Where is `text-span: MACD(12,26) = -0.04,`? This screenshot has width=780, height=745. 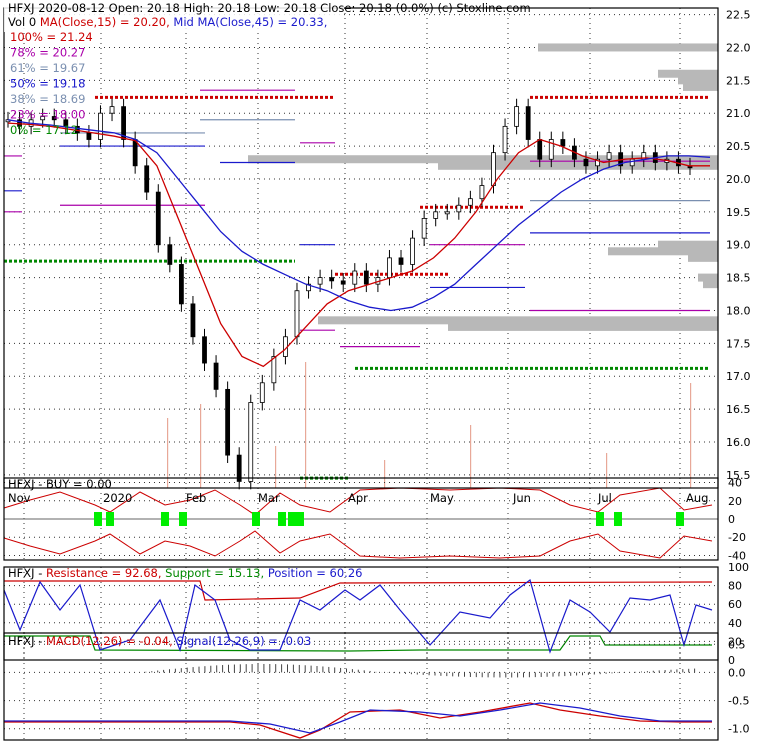 text-span: MACD(12,26) = -0.04, is located at coordinates (111, 641).